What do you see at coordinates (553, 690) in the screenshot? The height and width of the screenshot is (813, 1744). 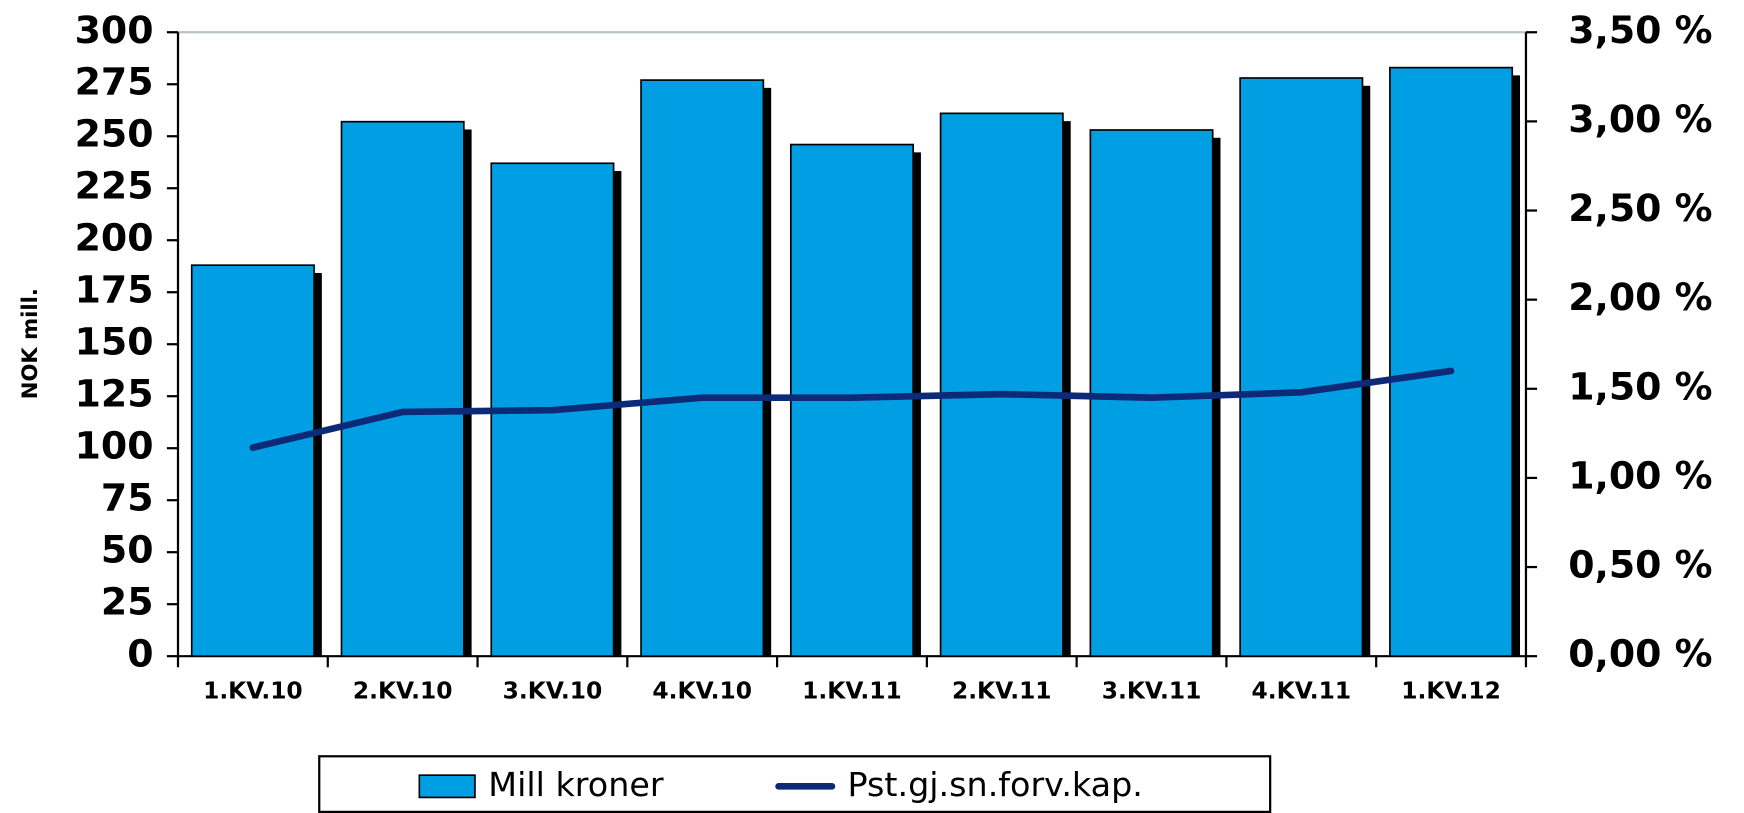 I see `x-tick-label: 3.KV.10` at bounding box center [553, 690].